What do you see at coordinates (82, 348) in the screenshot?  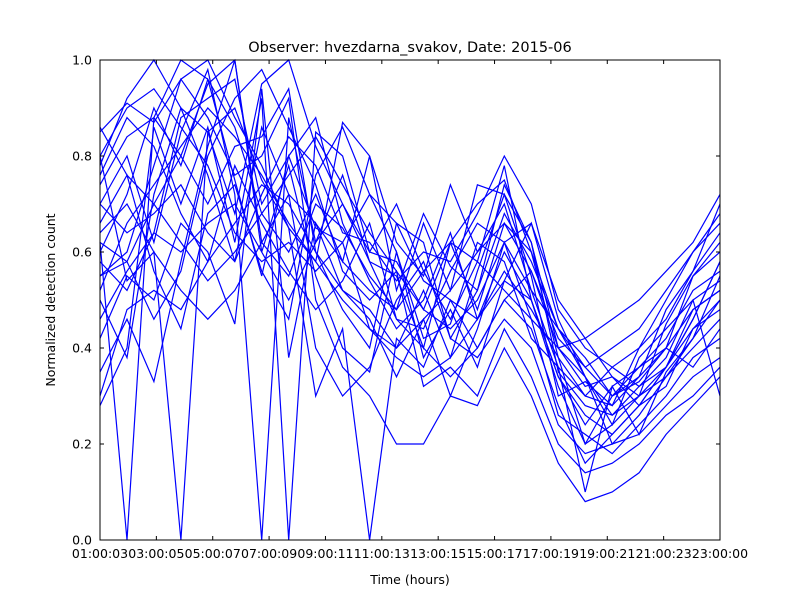 I see `y-tick-label: 0.4` at bounding box center [82, 348].